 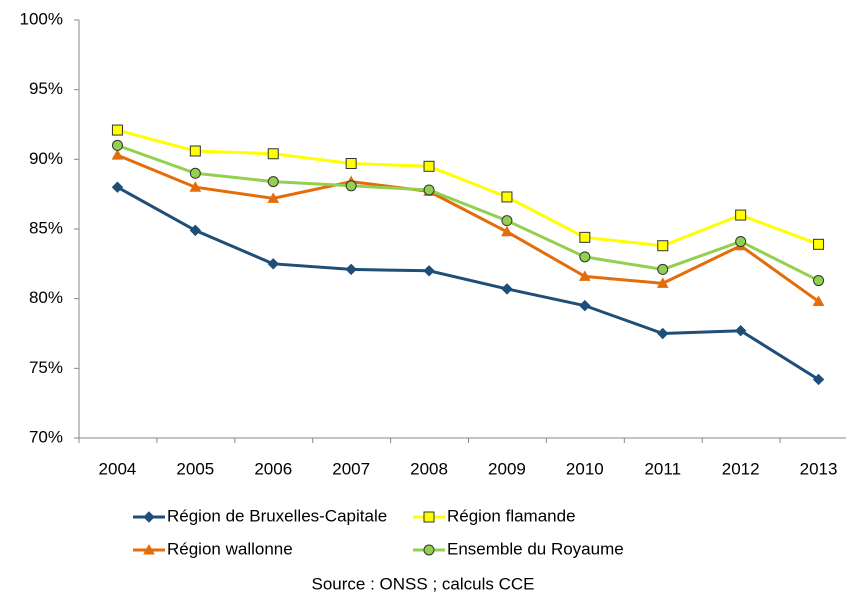 I want to click on y-tick-label: 85%, so click(x=46, y=227).